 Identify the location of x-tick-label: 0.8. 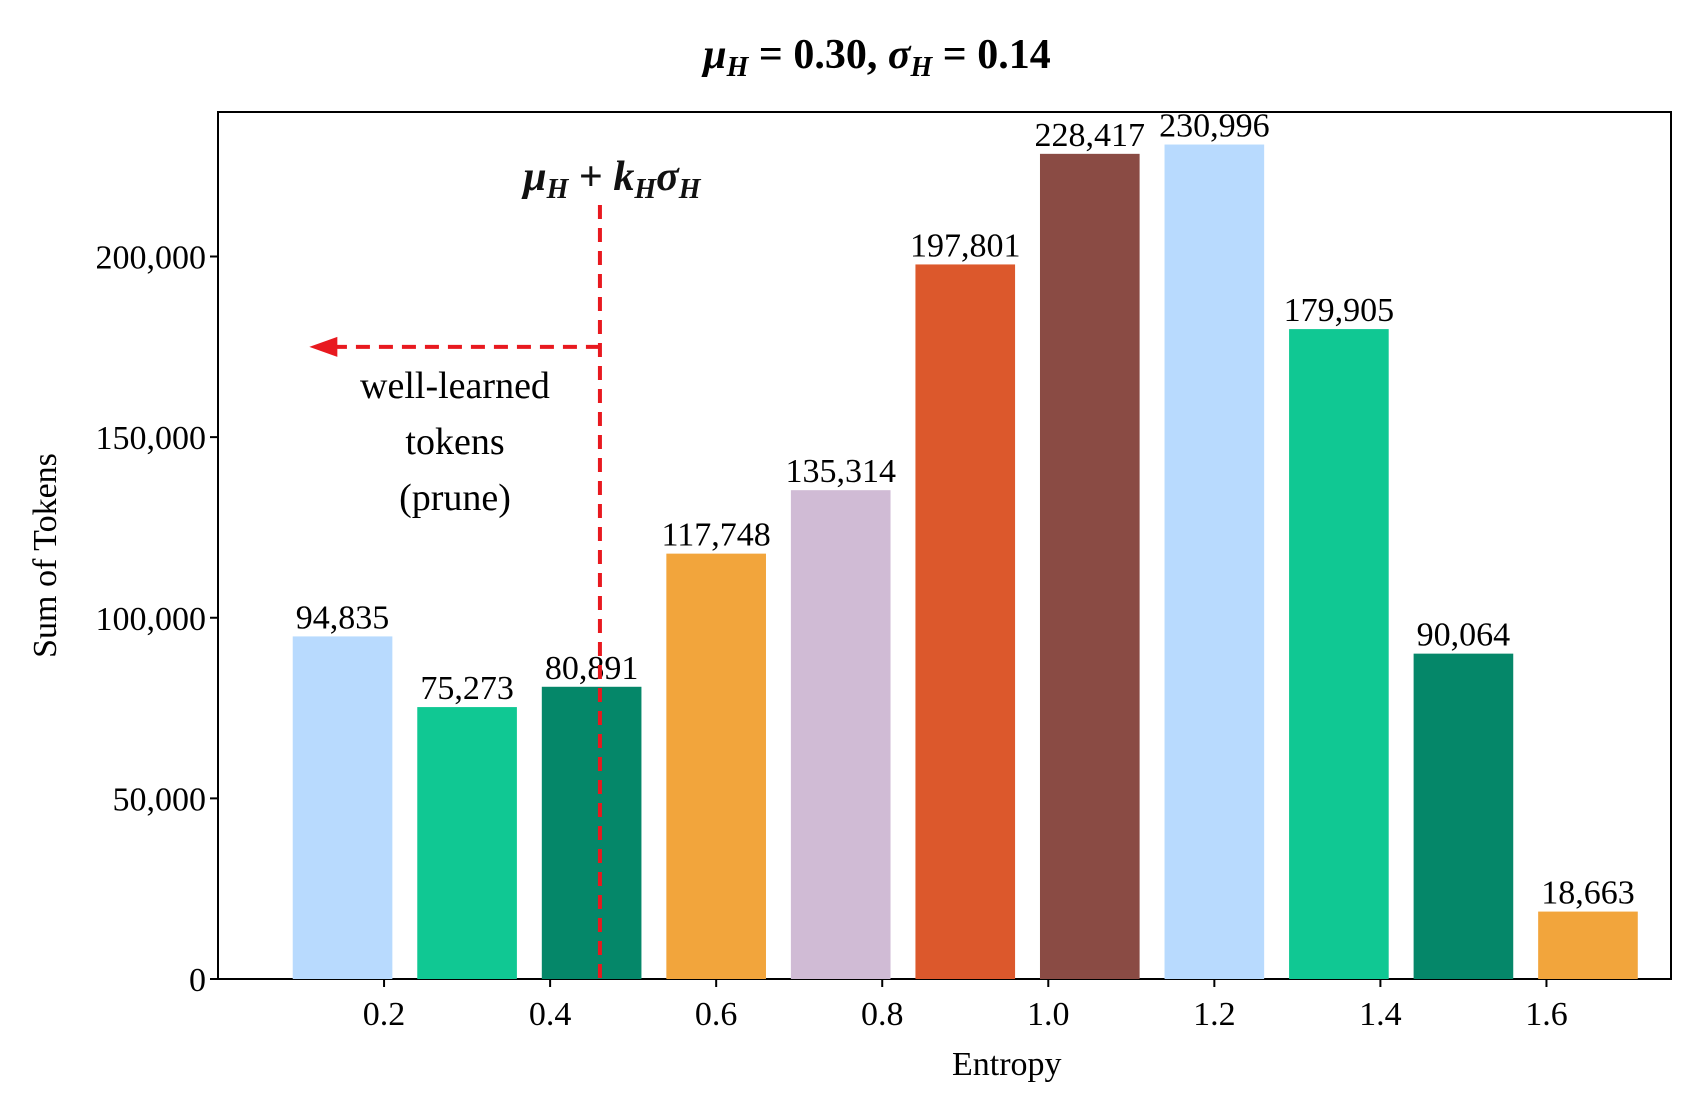
(882, 1014).